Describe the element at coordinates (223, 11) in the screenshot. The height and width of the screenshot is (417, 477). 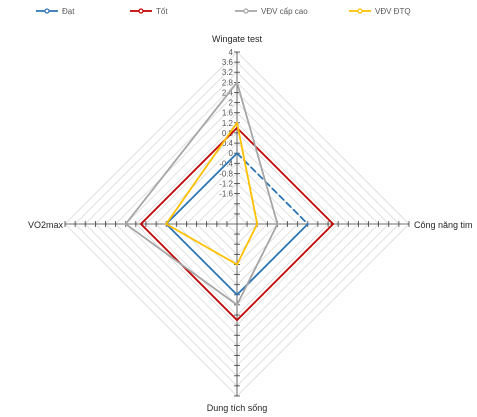
I see `chart-legend: Đạt Tốt VĐV cấp cao VĐV ĐTQ` at that location.